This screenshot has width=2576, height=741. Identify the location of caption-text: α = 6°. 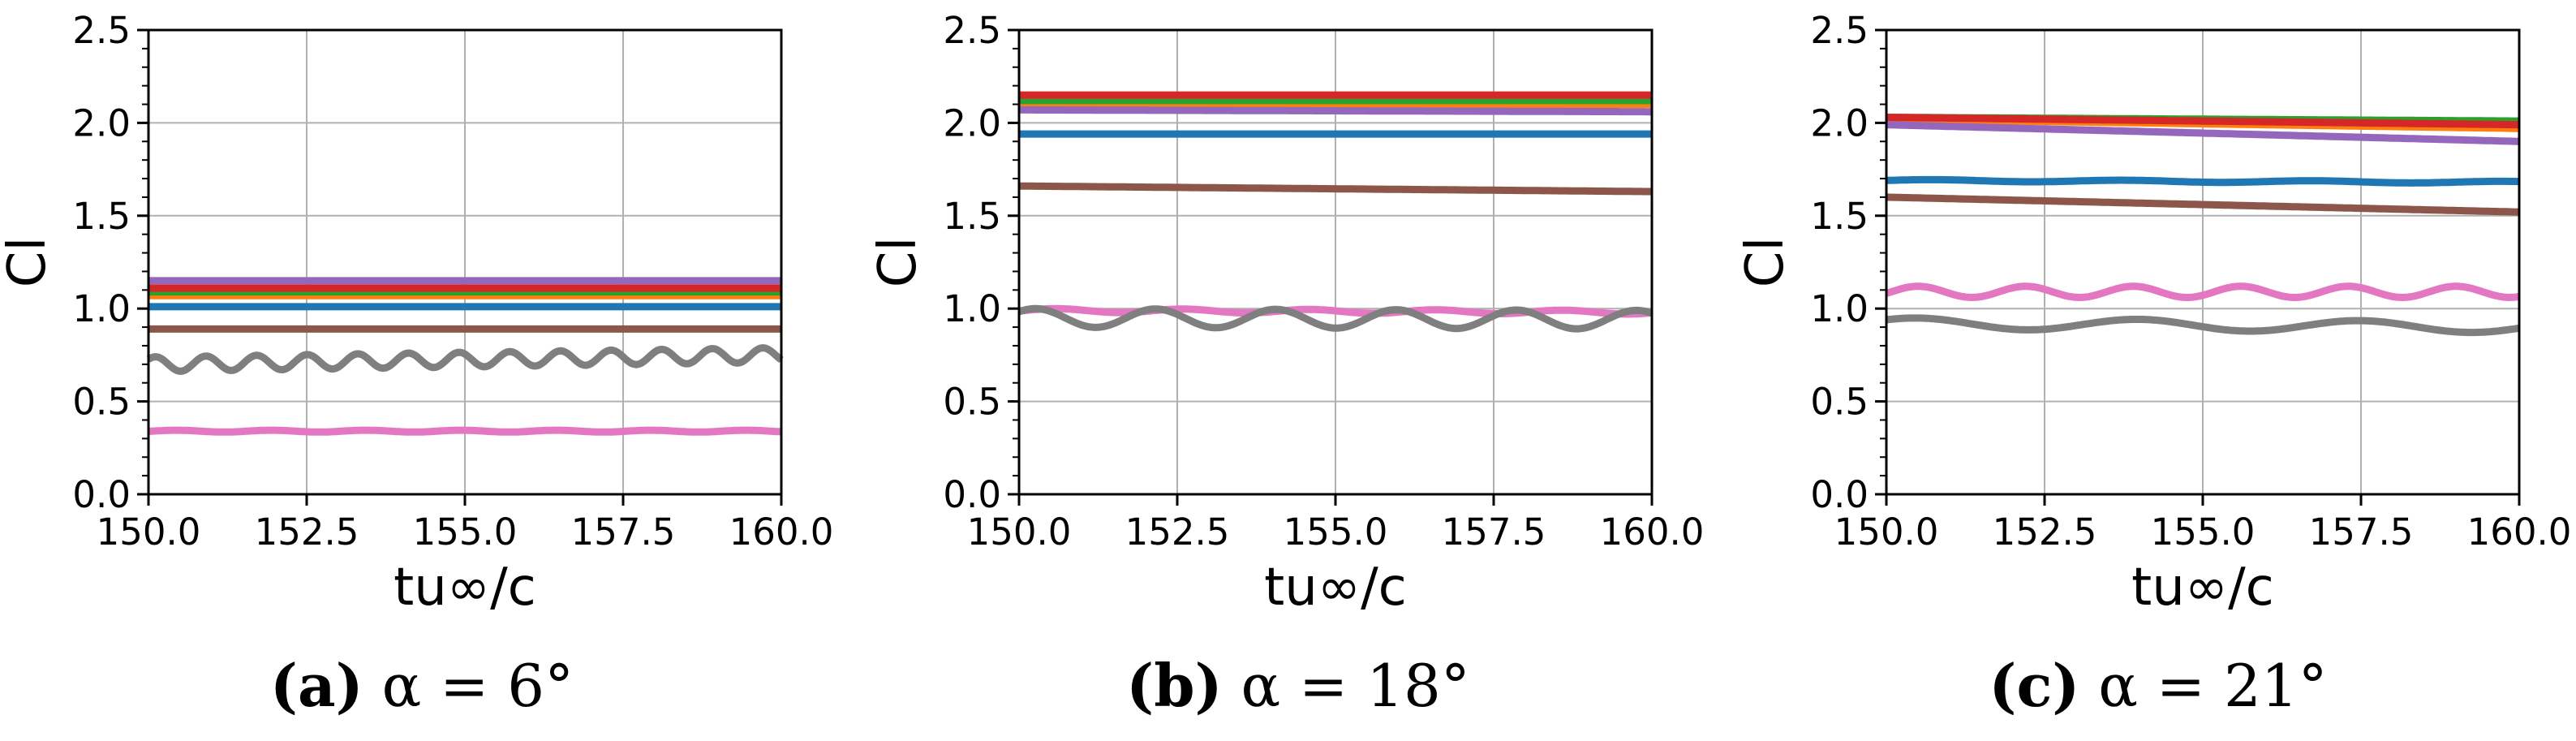
(468, 686).